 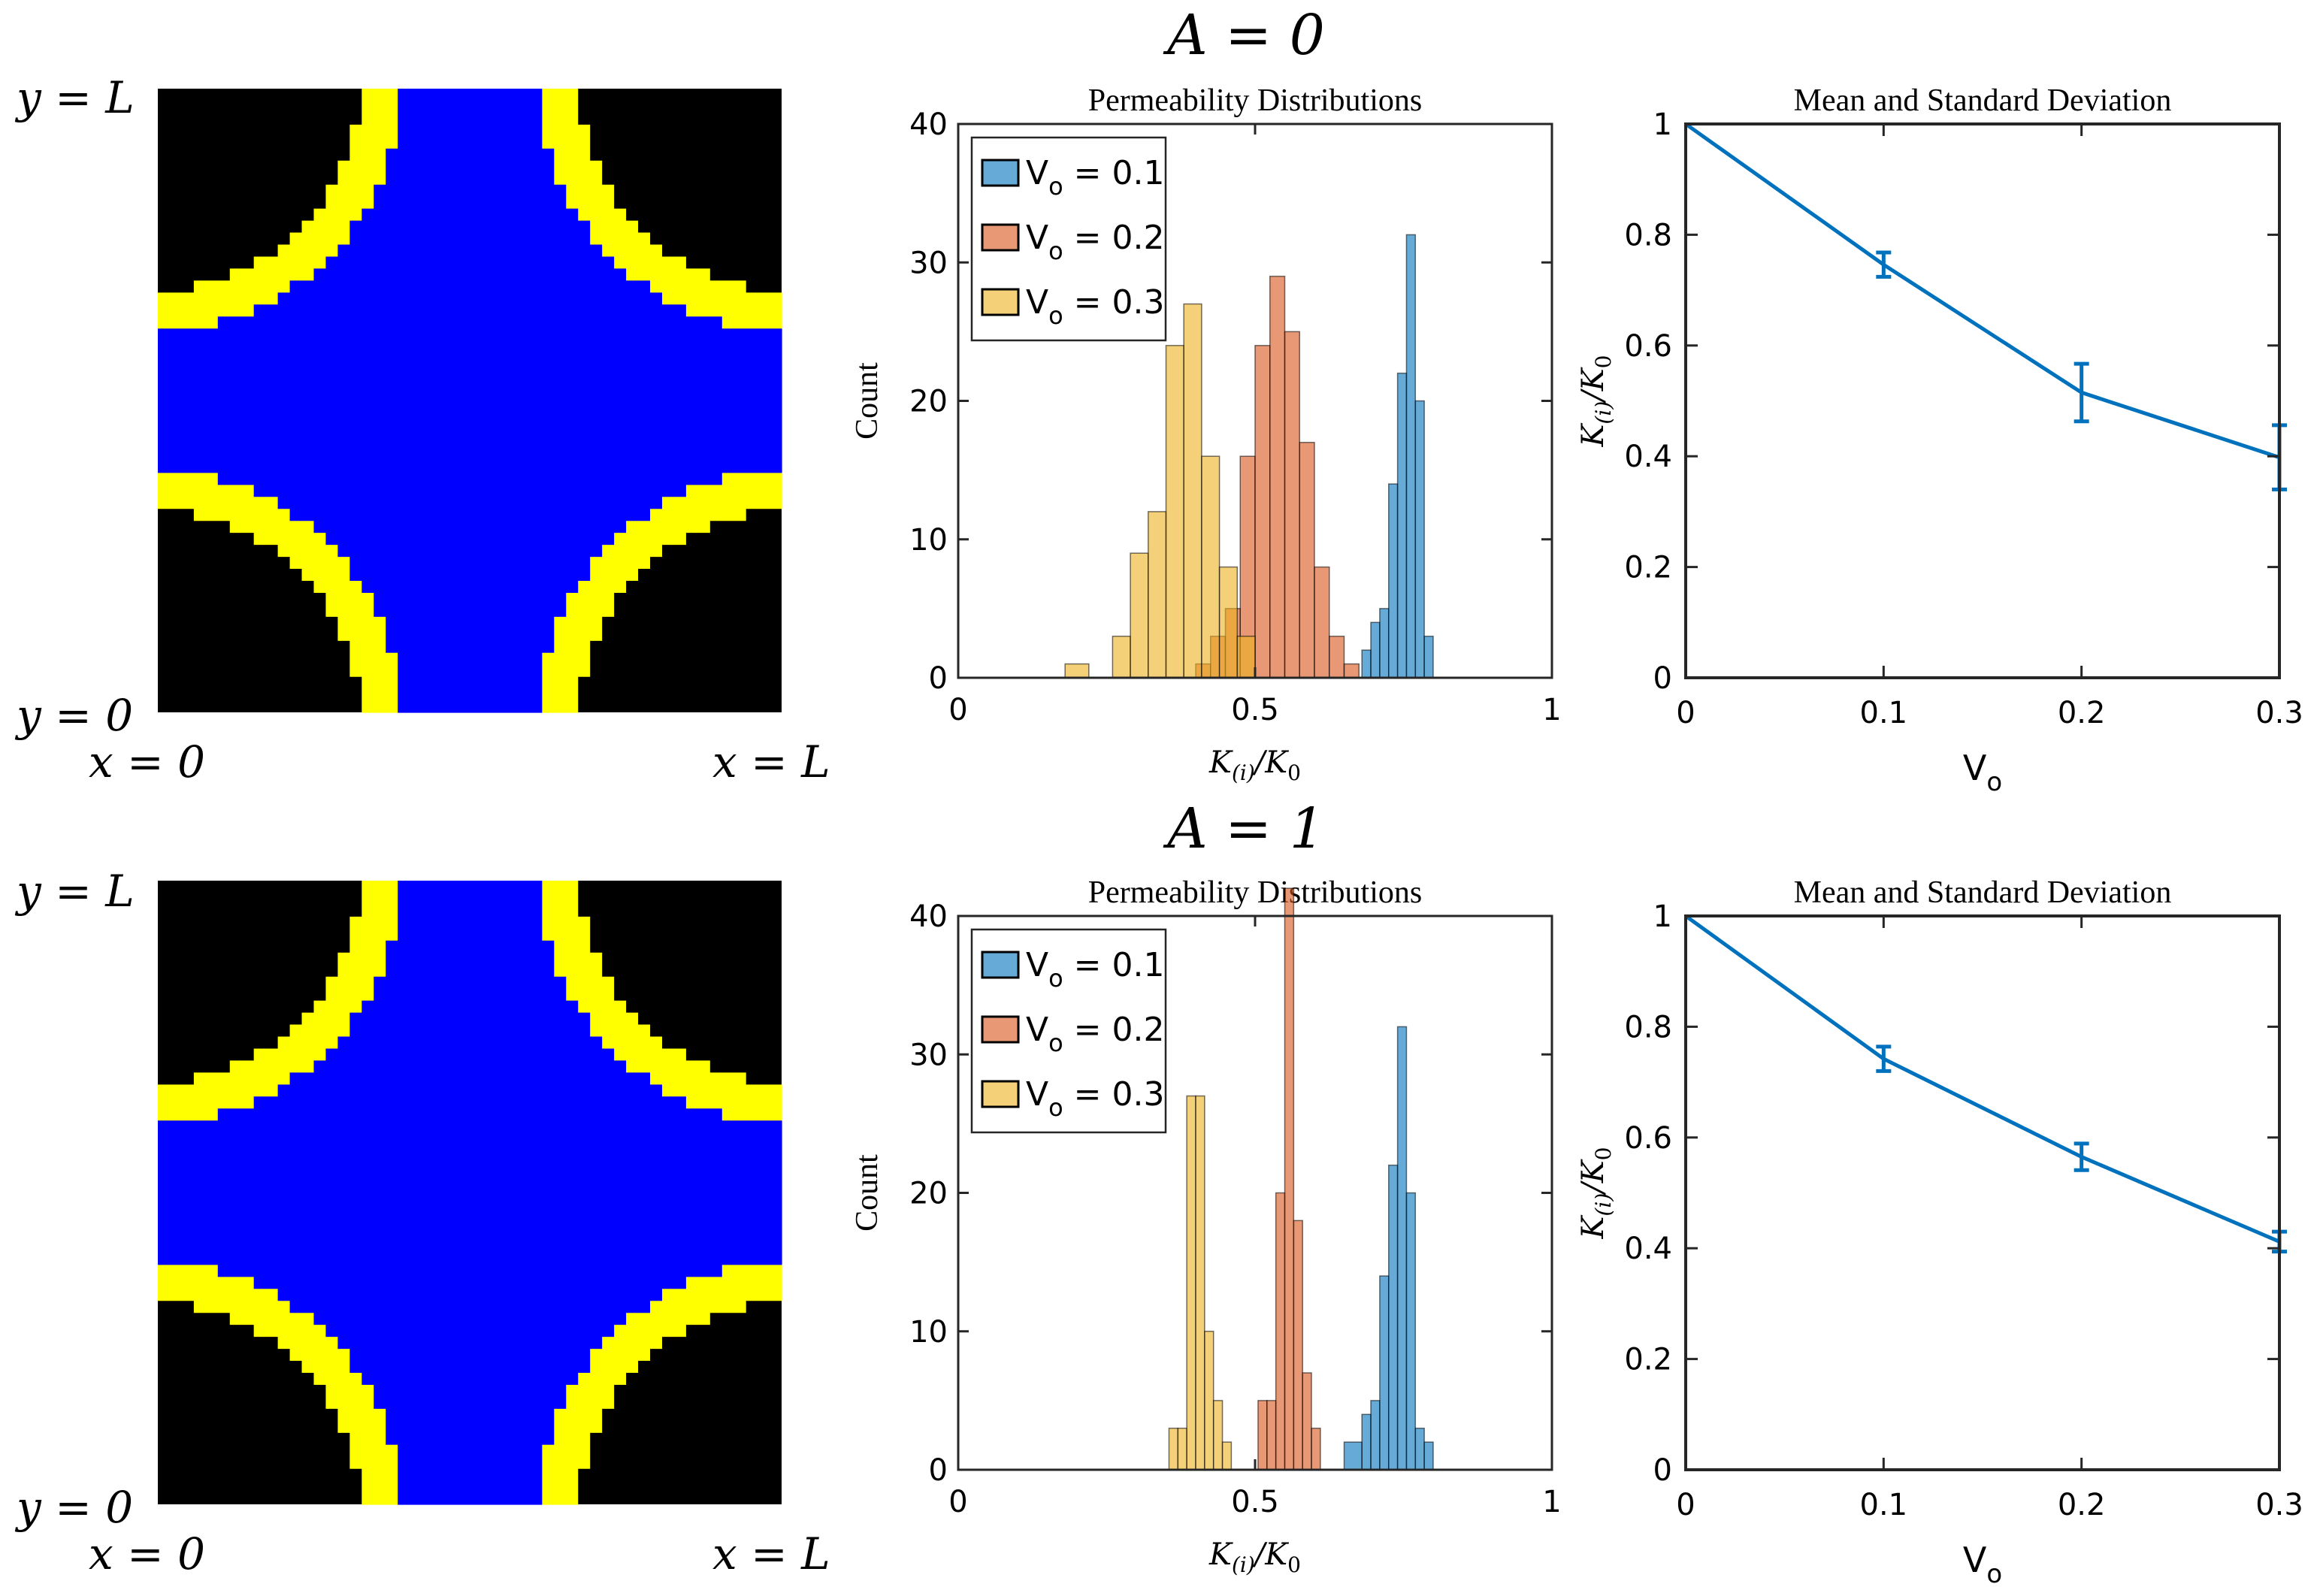 I want to click on x-axis-label: Vo, so click(x=1982, y=1564).